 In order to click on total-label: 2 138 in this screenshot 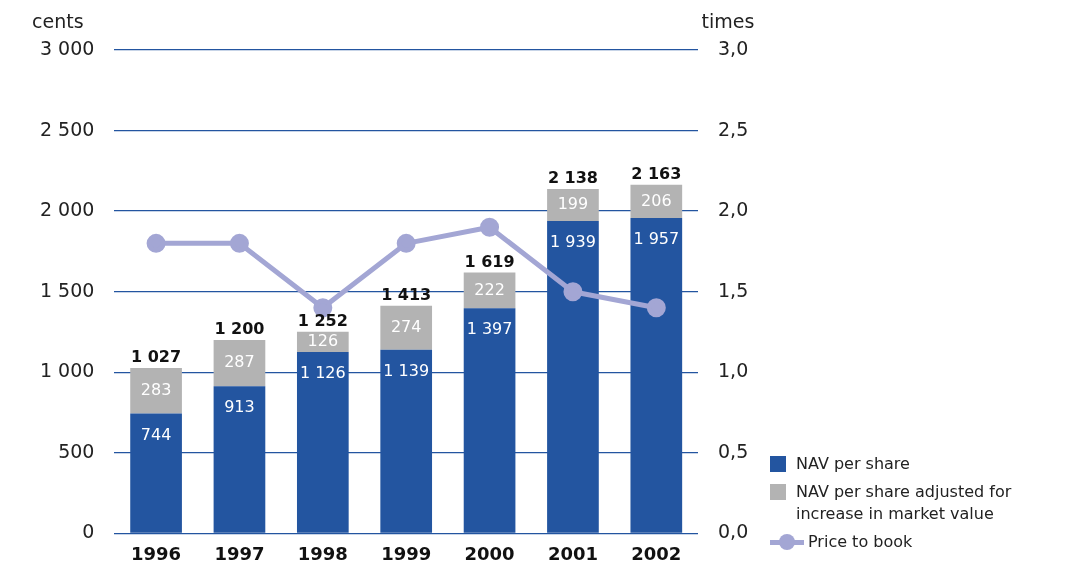, I will do `click(572, 178)`.